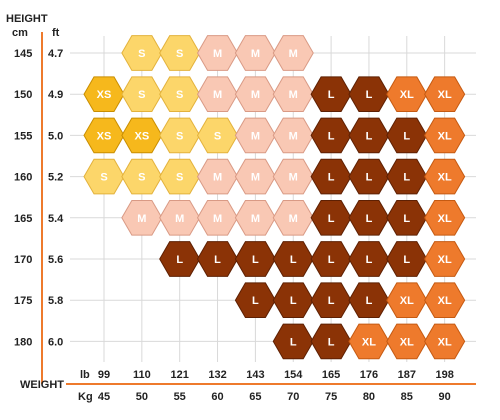 The image size is (500, 420). Describe the element at coordinates (23, 301) in the screenshot. I see `height-cm-label: 175` at that location.